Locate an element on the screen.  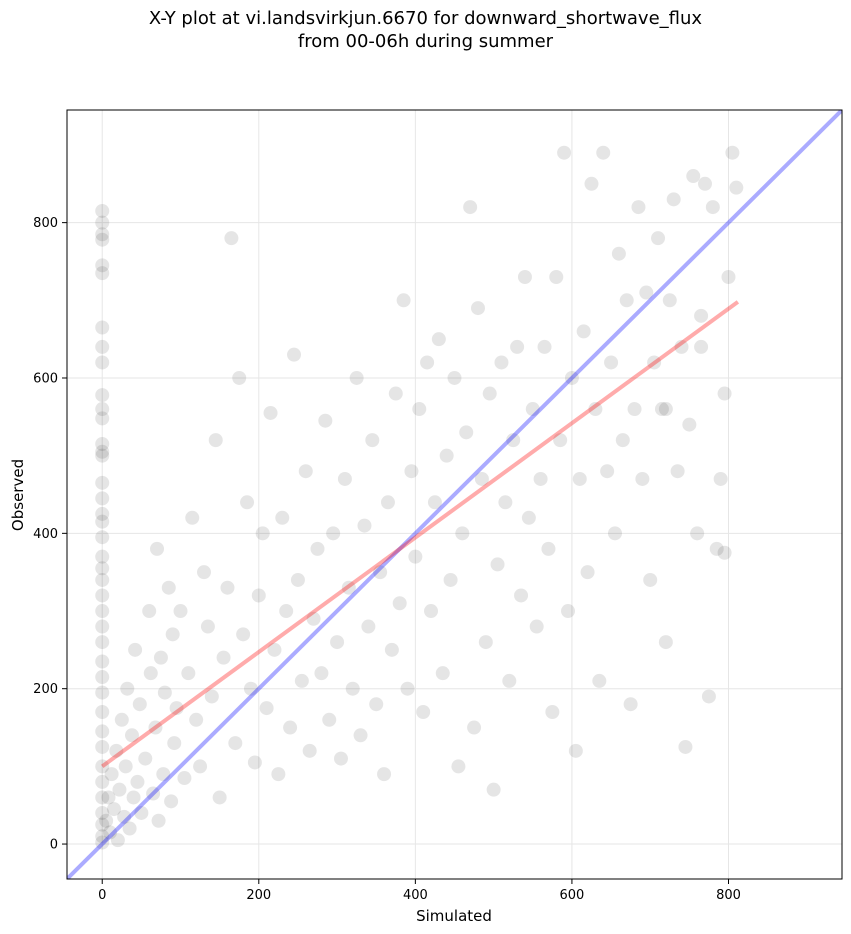
y-tick-label: 200 is located at coordinates (45, 689).